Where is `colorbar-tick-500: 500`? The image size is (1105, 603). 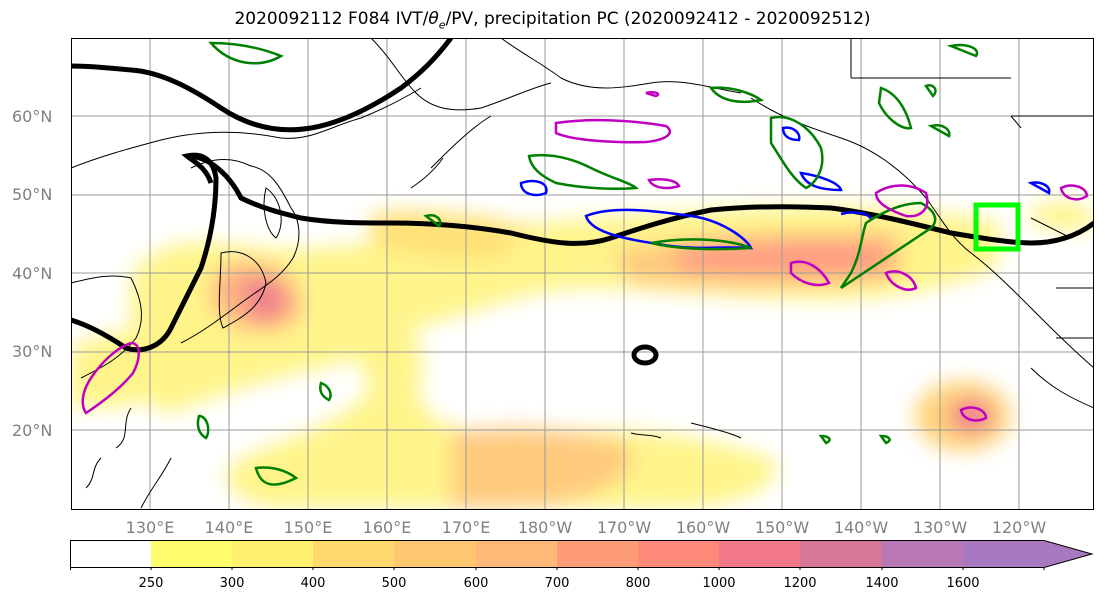
colorbar-tick-500: 500 is located at coordinates (394, 583).